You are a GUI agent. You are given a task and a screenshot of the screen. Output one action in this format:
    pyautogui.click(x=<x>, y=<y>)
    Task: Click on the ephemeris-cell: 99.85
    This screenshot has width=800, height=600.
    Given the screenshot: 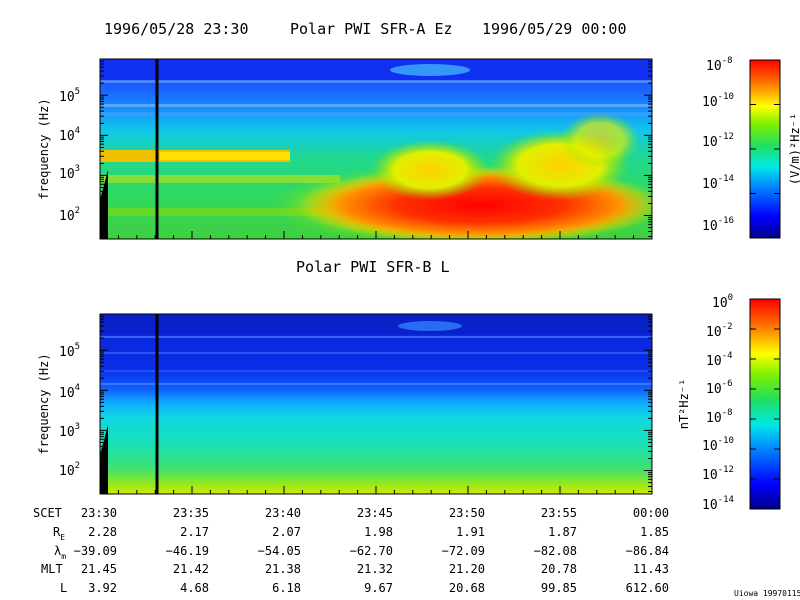 What is the action you would take?
    pyautogui.click(x=559, y=588)
    